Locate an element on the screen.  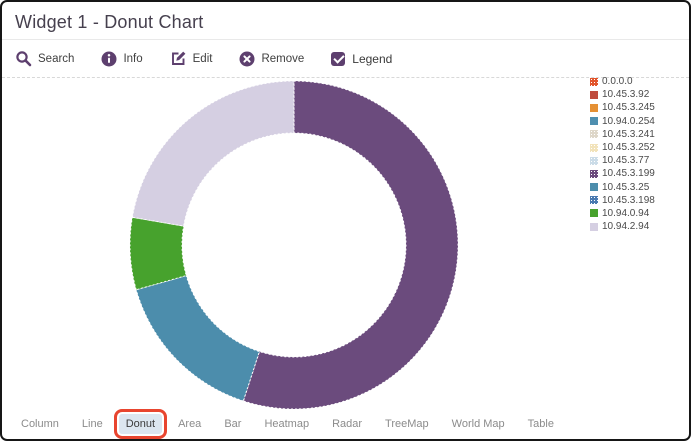
donut-segment-10.94.2.94 is located at coordinates (213, 153).